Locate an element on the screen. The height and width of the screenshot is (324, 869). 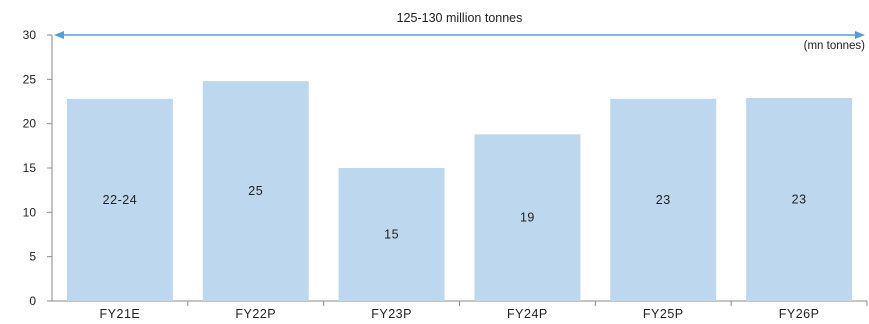
x-tick-label: FY23P is located at coordinates (391, 314).